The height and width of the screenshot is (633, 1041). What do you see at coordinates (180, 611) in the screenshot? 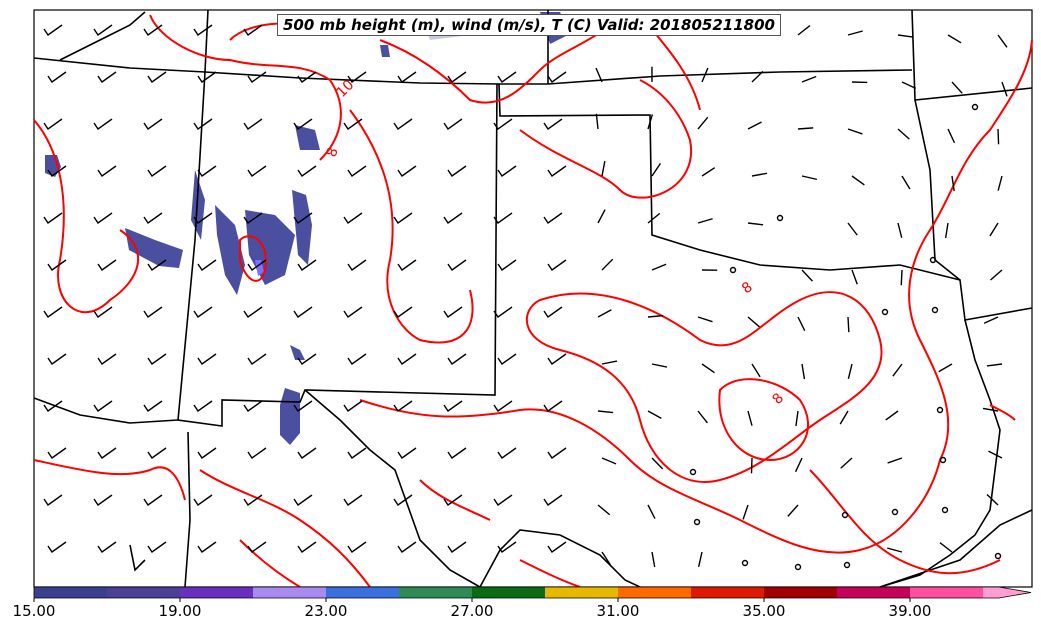
I see `colorbar-tick-1: 19.00` at bounding box center [180, 611].